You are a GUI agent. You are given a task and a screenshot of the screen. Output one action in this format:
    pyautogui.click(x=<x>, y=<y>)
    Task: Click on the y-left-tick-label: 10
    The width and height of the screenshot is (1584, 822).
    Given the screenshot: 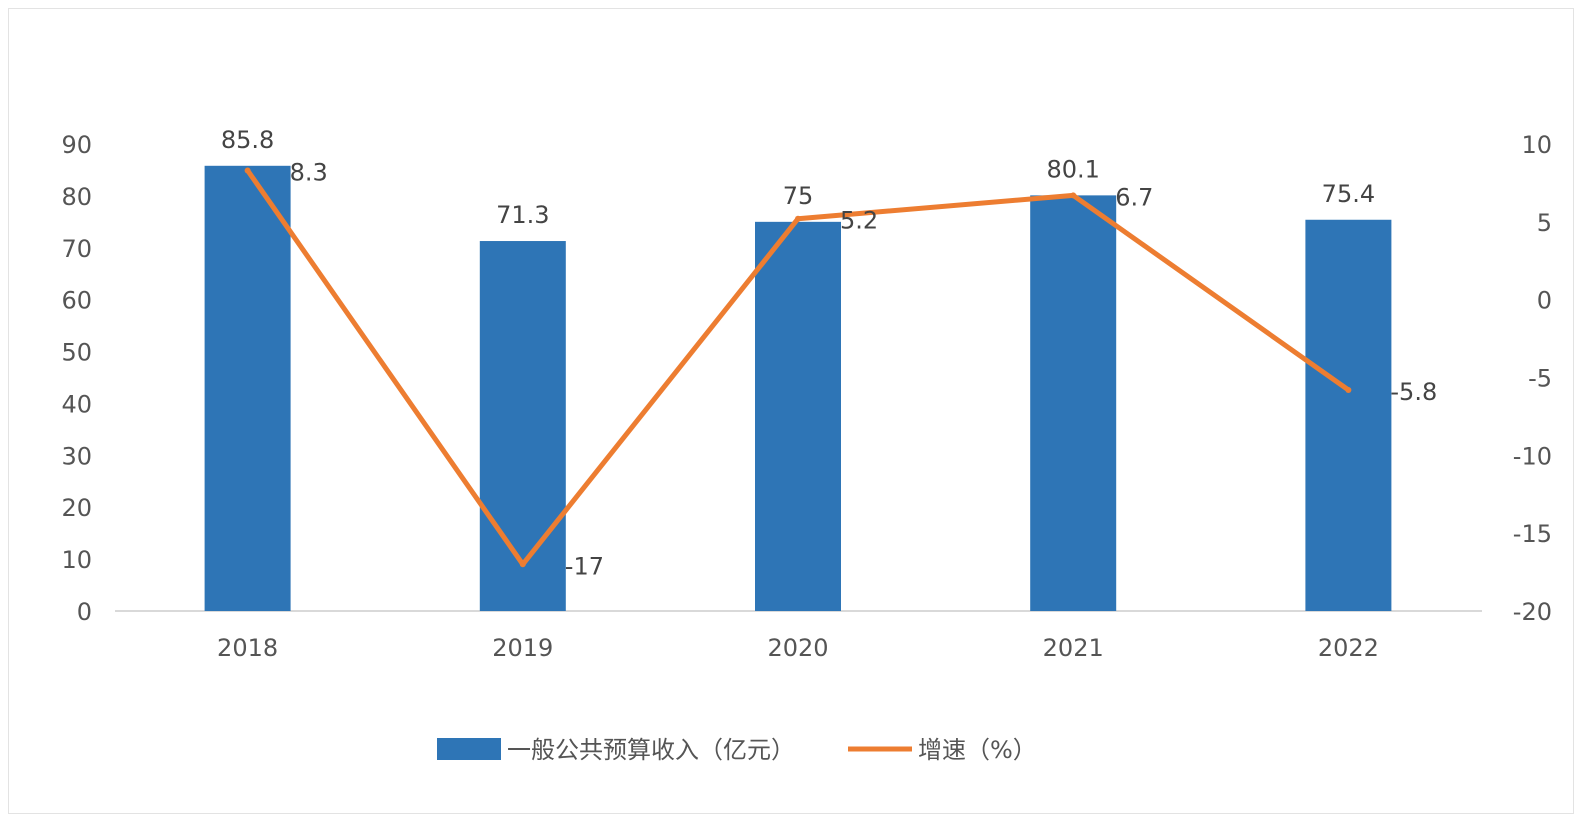 What is the action you would take?
    pyautogui.click(x=76, y=560)
    